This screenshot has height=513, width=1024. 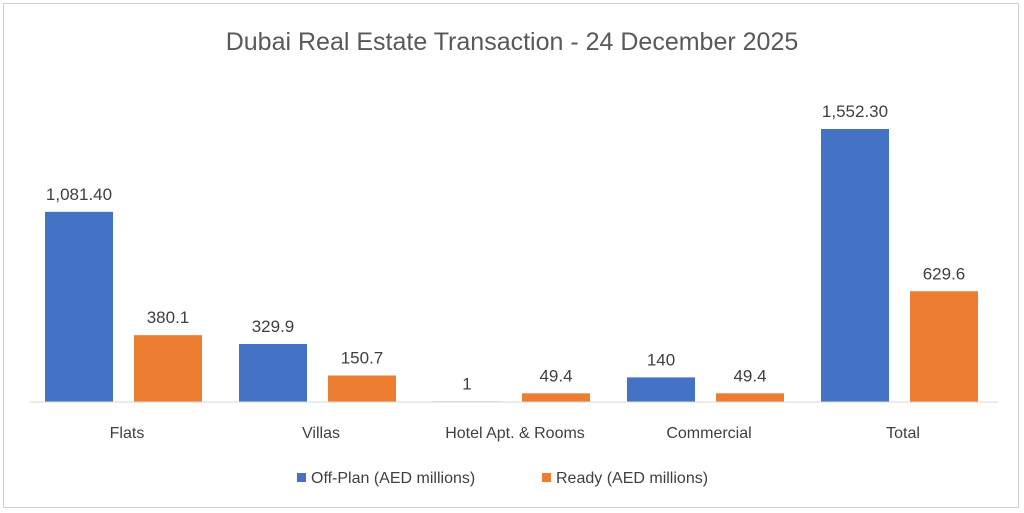 What do you see at coordinates (362, 357) in the screenshot?
I see `label-ready-1: 150.7` at bounding box center [362, 357].